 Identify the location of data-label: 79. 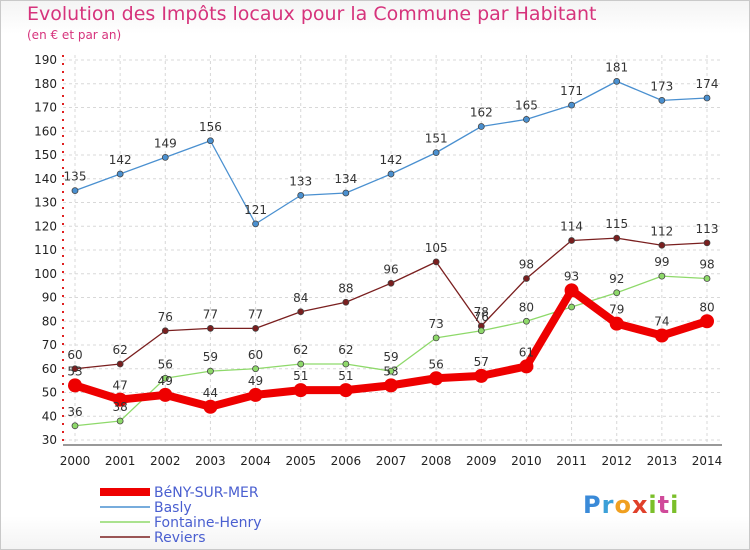
(616, 310).